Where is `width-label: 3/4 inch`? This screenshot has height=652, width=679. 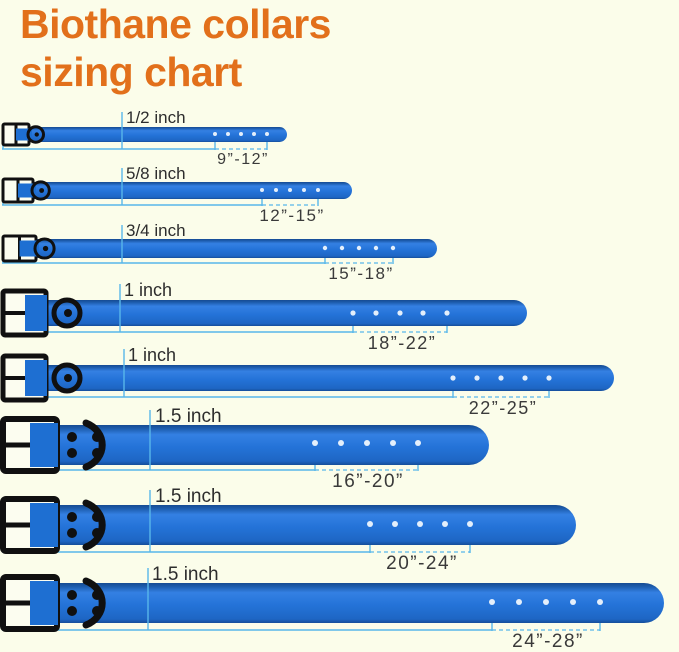
width-label: 3/4 inch is located at coordinates (156, 230).